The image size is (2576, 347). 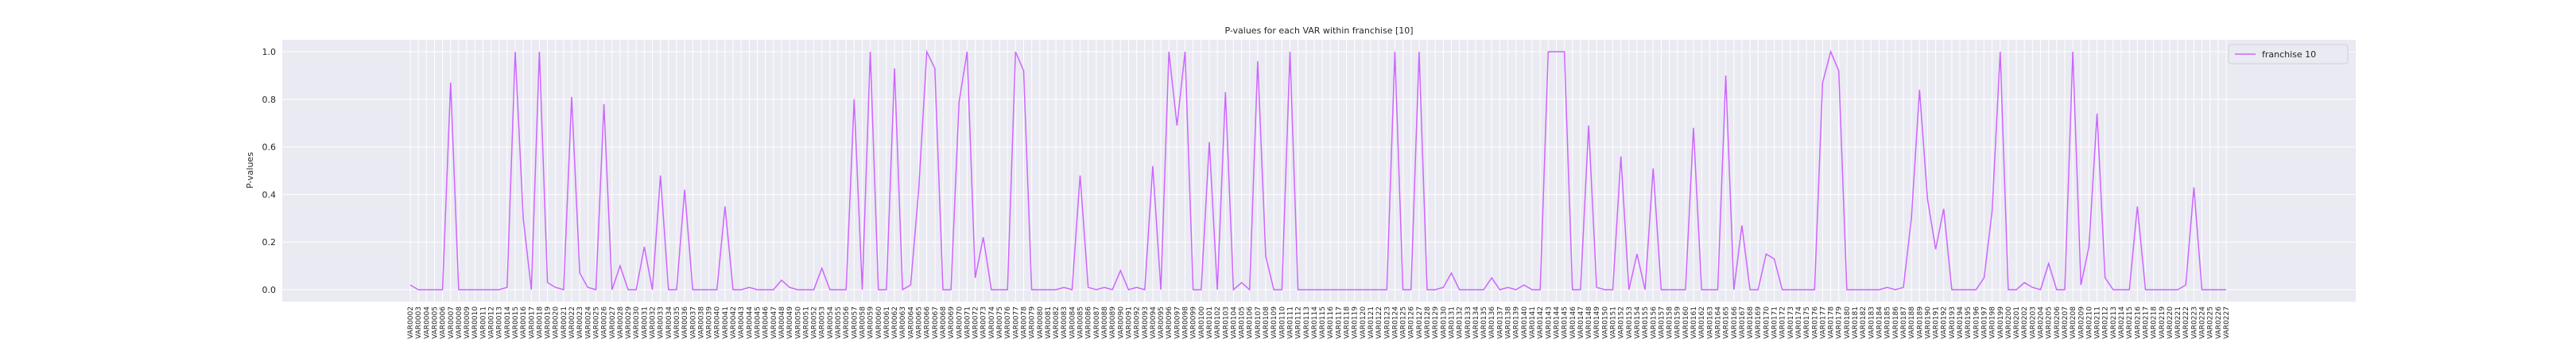 I want to click on x-tick-label: VAR0076, so click(x=1008, y=322).